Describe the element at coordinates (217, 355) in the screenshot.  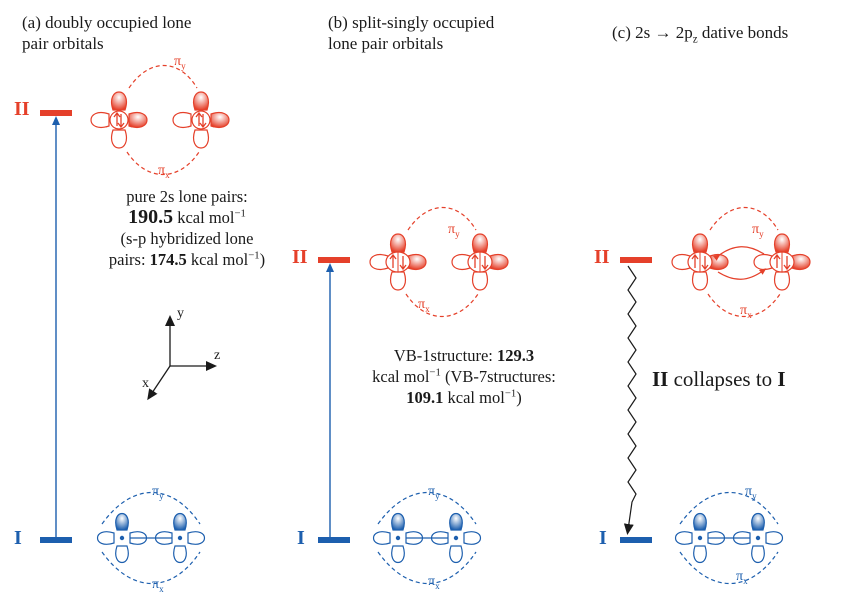
I see `axis-z-label: z` at that location.